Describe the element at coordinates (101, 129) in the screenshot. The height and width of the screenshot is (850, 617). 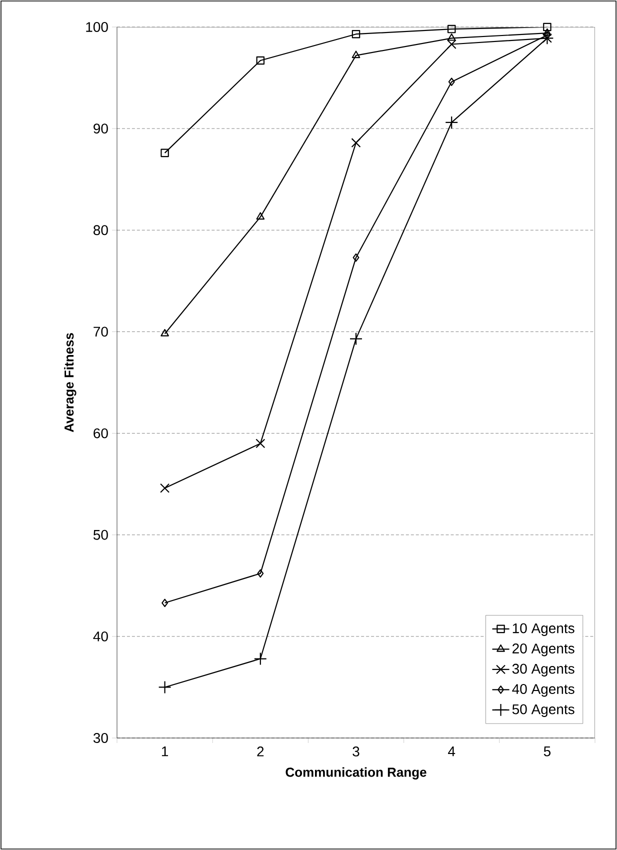
I see `y-tick-label: 90` at that location.